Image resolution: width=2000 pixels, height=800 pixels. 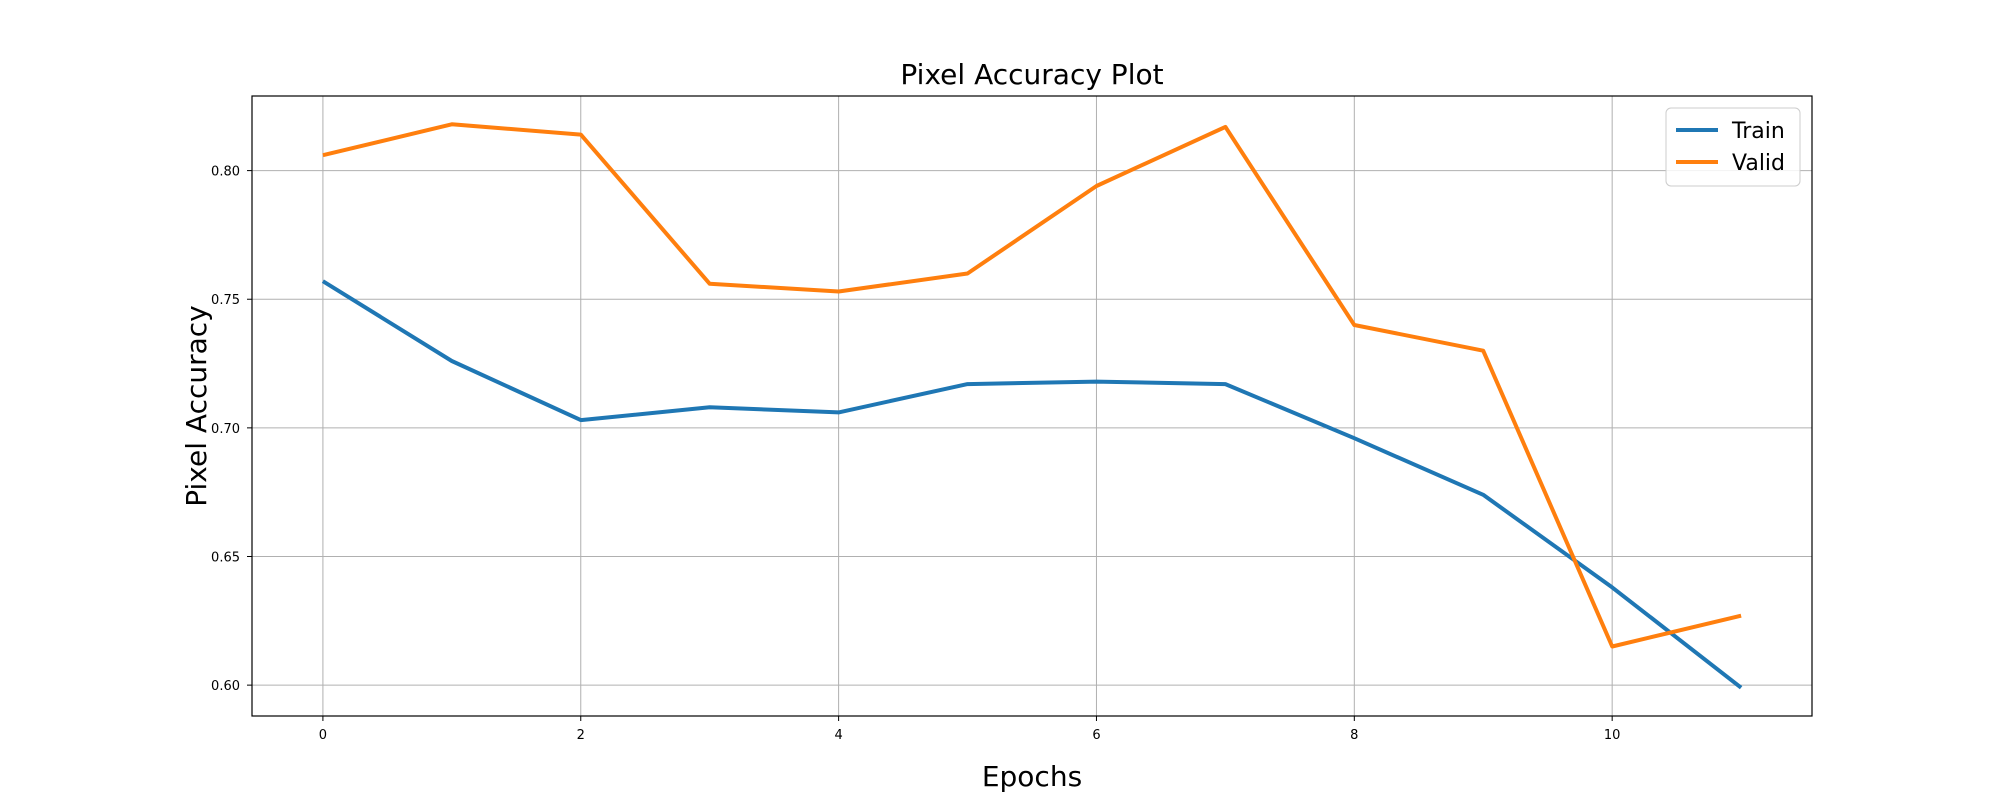 I want to click on y-tick-label: 0.70, so click(x=225, y=429).